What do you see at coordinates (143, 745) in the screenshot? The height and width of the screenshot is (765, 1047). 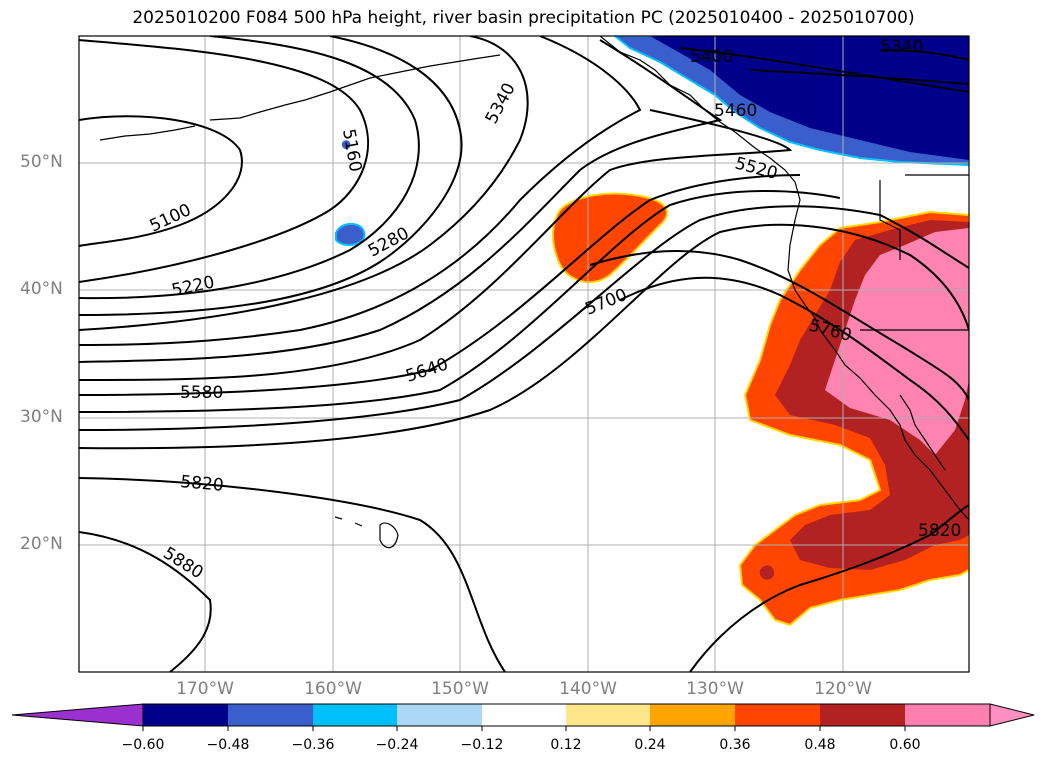 I see `colorbar-tick-1: −0.60` at bounding box center [143, 745].